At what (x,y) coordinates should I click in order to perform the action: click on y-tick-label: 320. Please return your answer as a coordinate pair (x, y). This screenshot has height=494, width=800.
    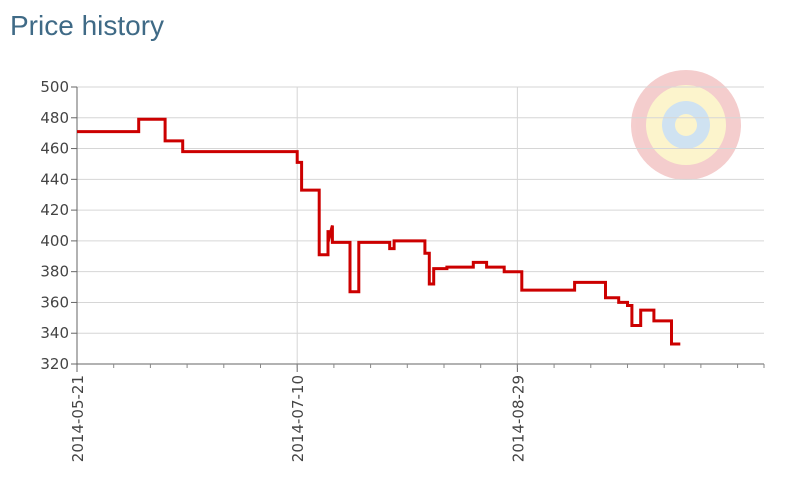
    Looking at the image, I should click on (54, 364).